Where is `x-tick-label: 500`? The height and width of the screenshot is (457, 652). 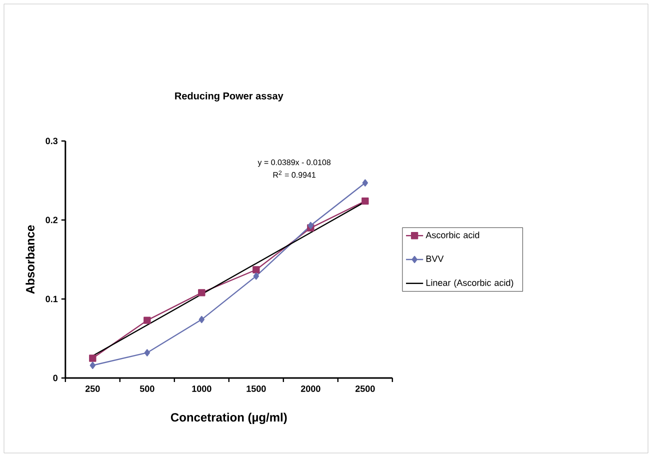
x-tick-label: 500 is located at coordinates (147, 389).